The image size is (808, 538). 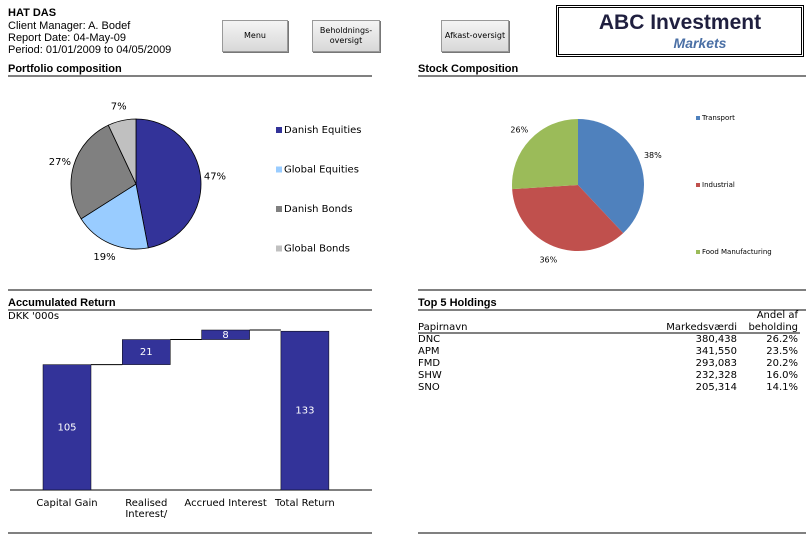 What do you see at coordinates (457, 303) in the screenshot?
I see `section-title: Top 5 Holdings` at bounding box center [457, 303].